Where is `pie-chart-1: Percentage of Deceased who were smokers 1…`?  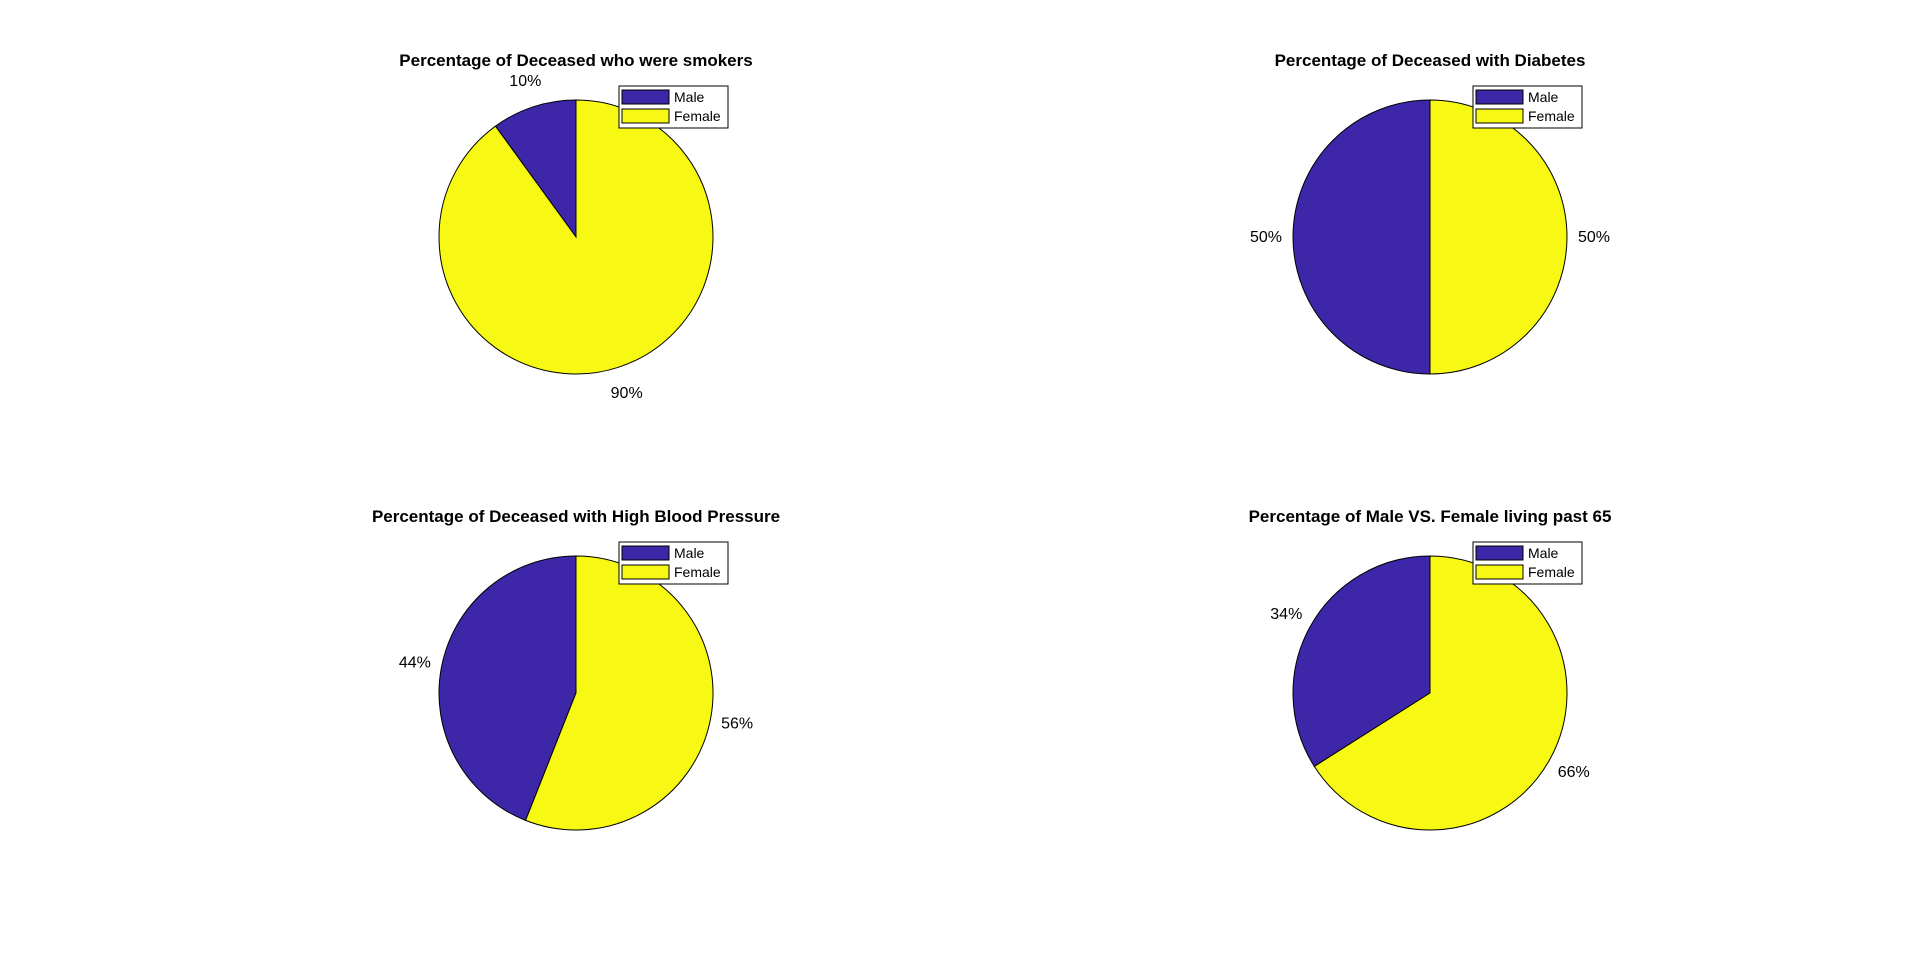
pie-chart-1: Percentage of Deceased who were smokers 1… is located at coordinates (575, 226).